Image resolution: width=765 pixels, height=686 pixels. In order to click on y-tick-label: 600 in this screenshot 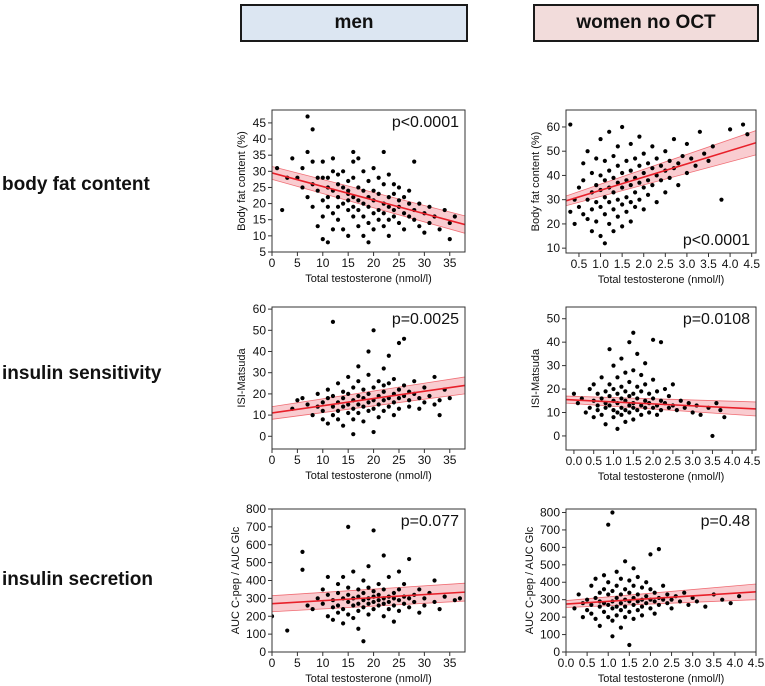, I will do `click(550, 547)`.